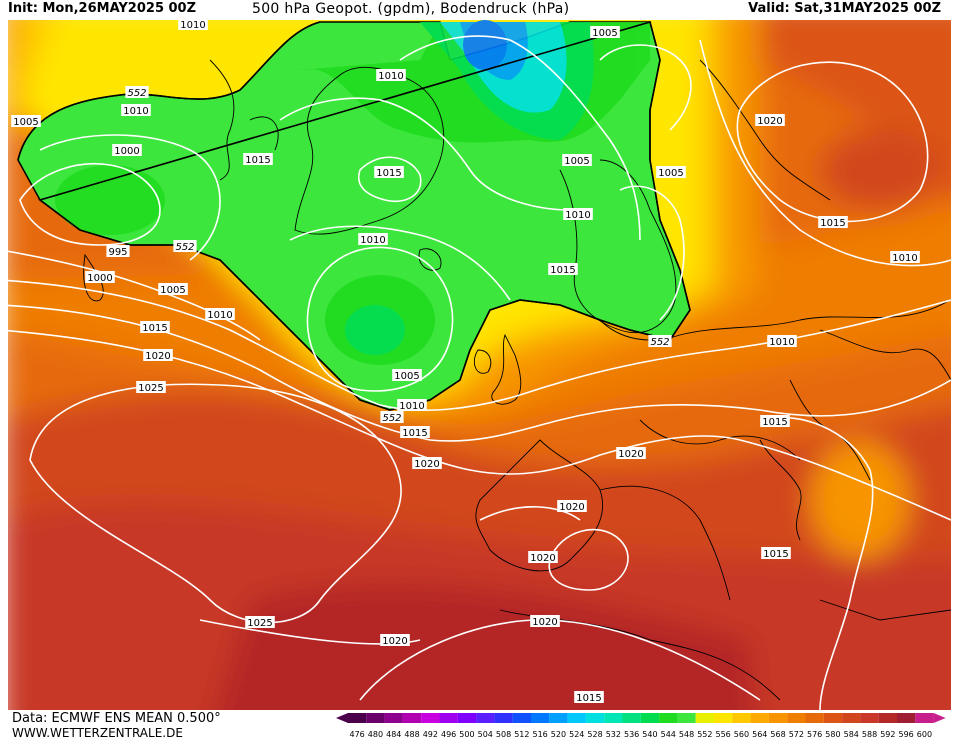 Image resolution: width=959 pixels, height=741 pixels. I want to click on website-credit: WWW.WETTERZENTRALE.DE, so click(97, 733).